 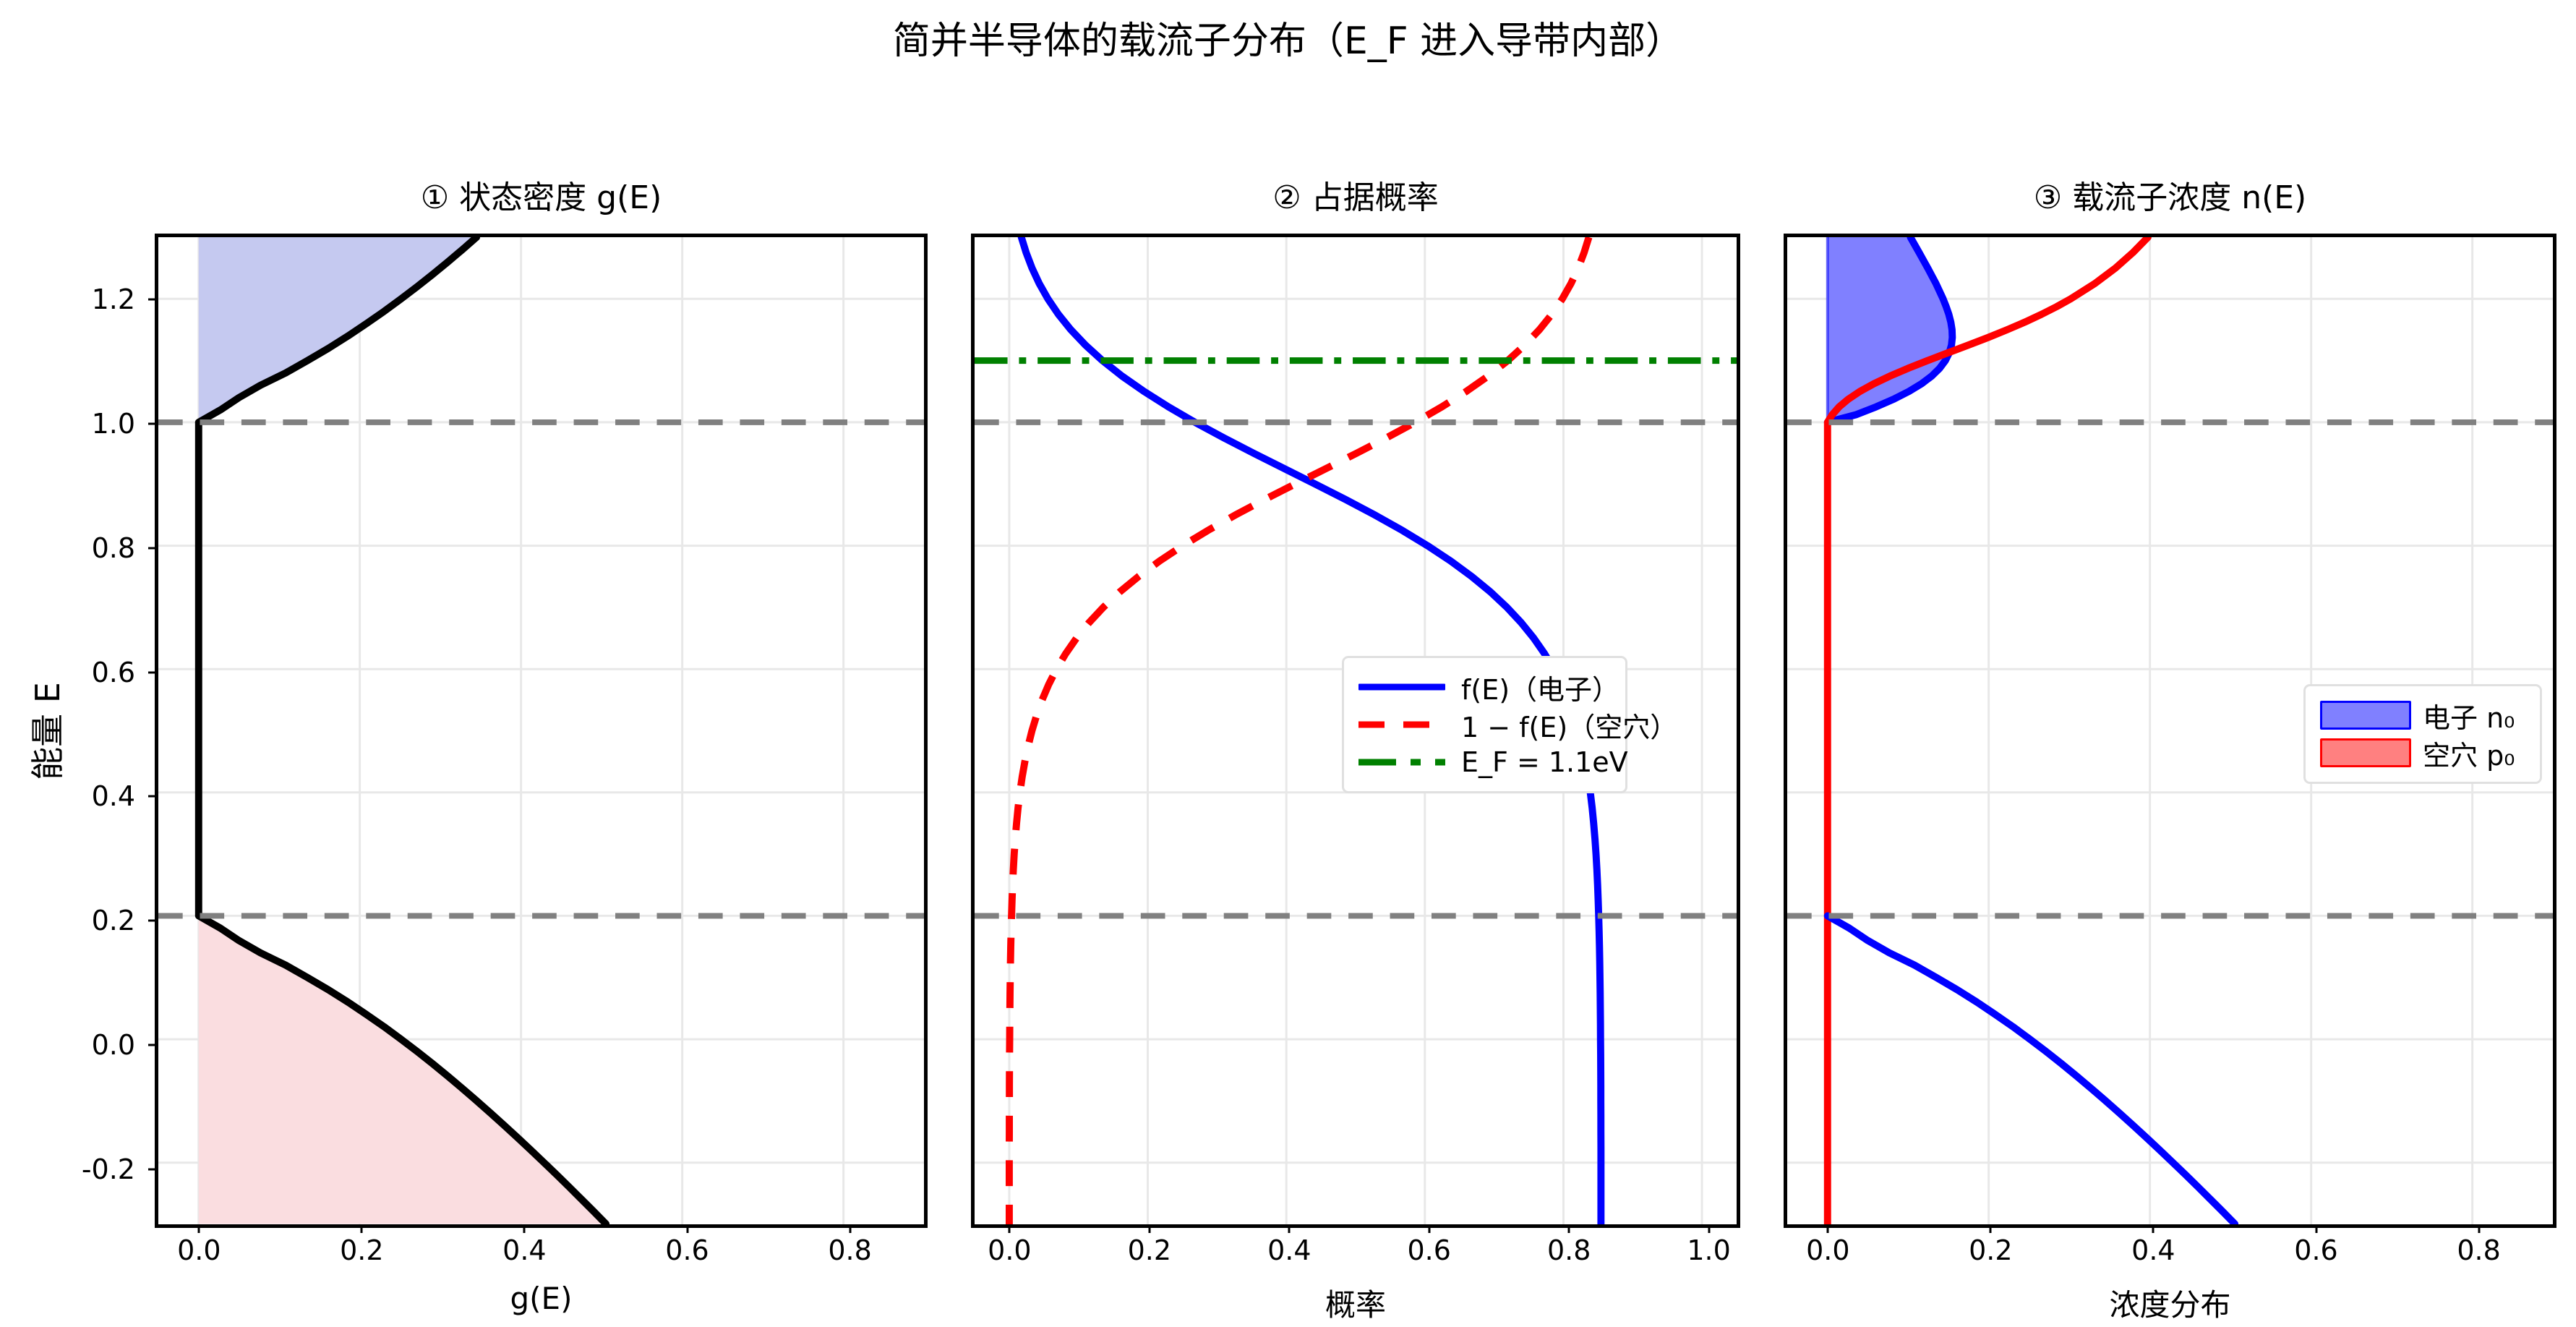 I want to click on subplot-2-x-ticks: 0.0 0.2 0.4 0.6 0.8 1.0, so click(x=1356, y=1249).